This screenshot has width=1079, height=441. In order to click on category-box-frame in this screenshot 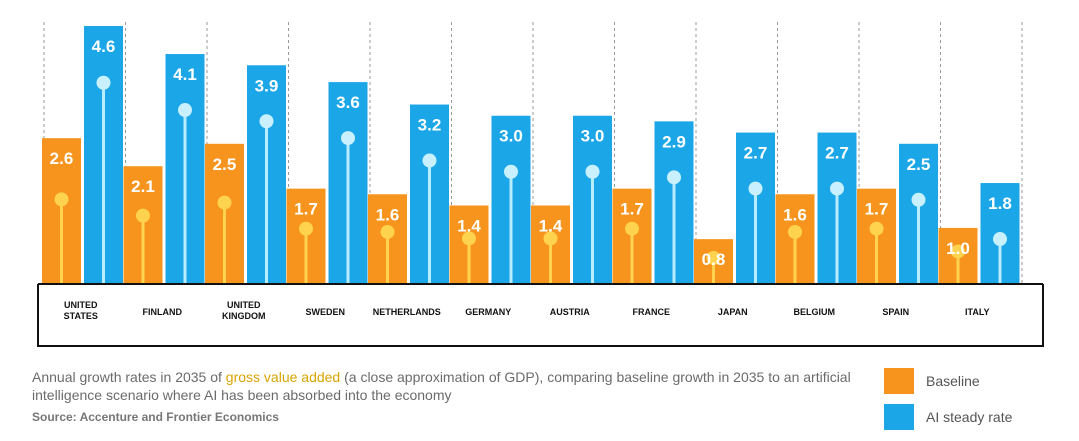, I will do `click(540, 315)`.